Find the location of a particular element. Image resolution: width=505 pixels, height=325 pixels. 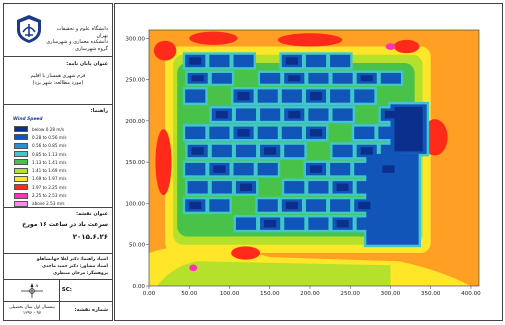

academic-year-cell: نیمسال اول سال تحصیلی ۹۷ - ۱۳۹۶ is located at coordinates (32, 311).